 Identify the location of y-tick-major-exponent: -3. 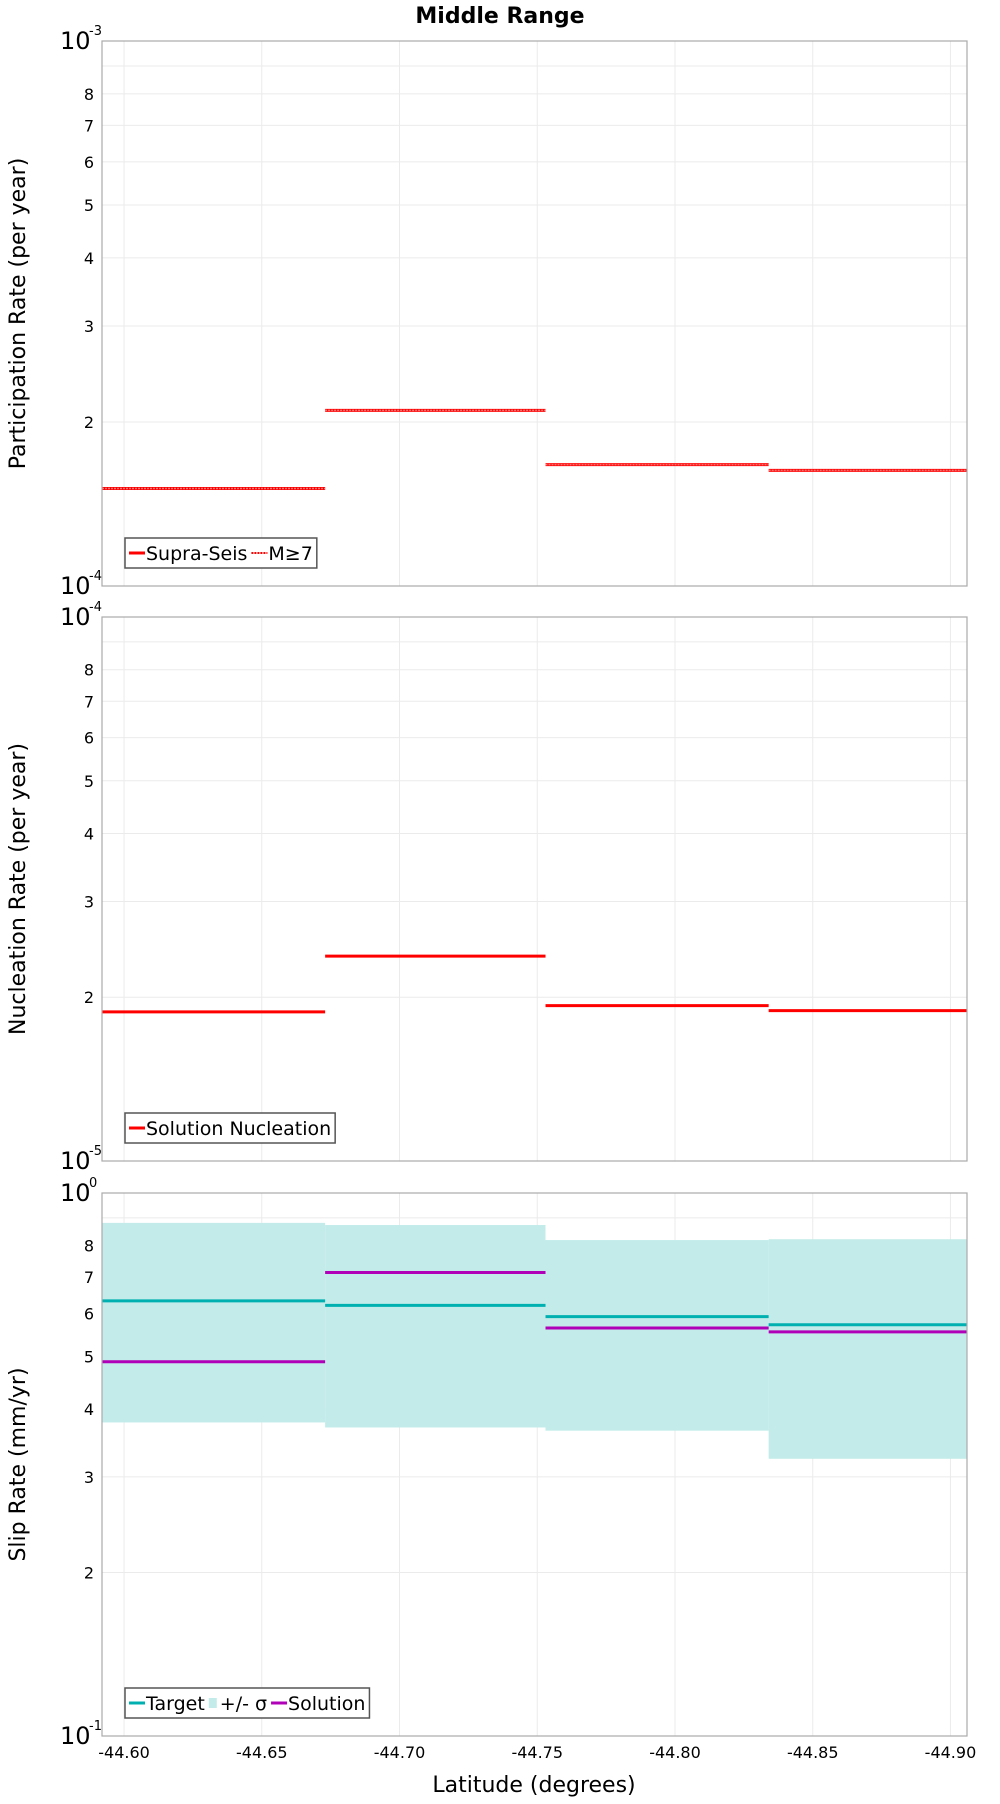
(95, 31).